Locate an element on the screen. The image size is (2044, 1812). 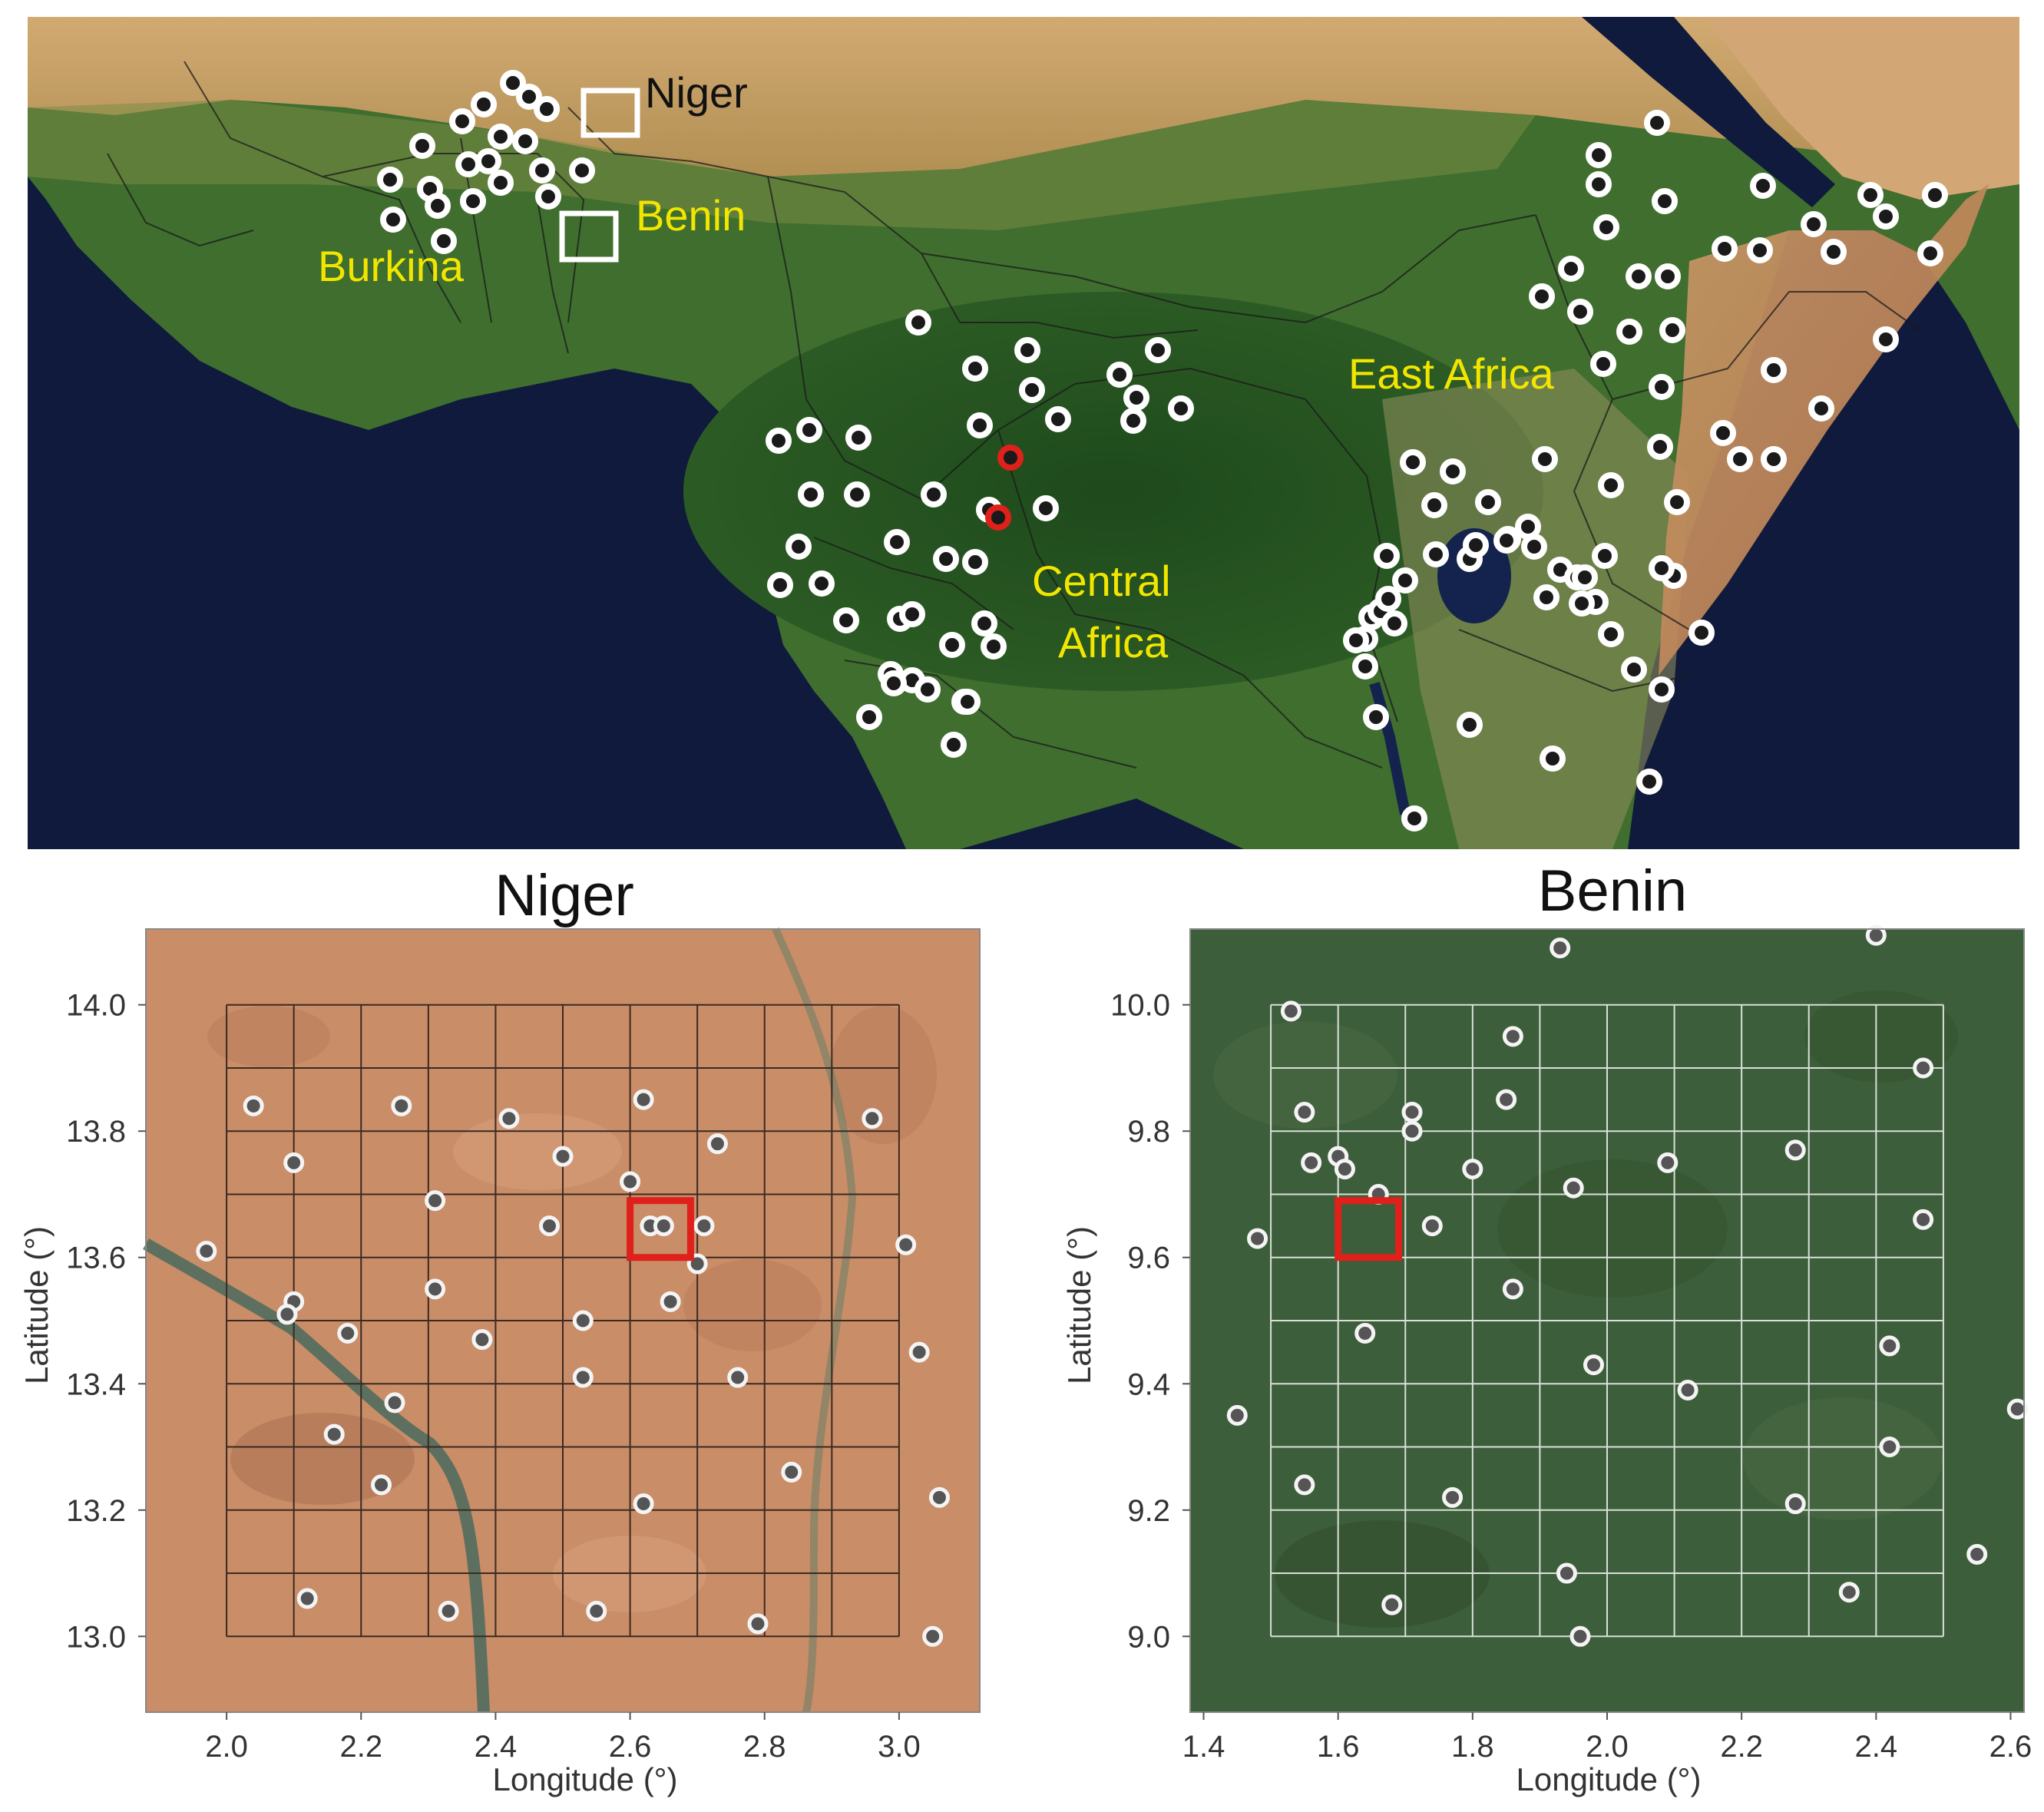
y-tick-label: 14.0 is located at coordinates (96, 1006).